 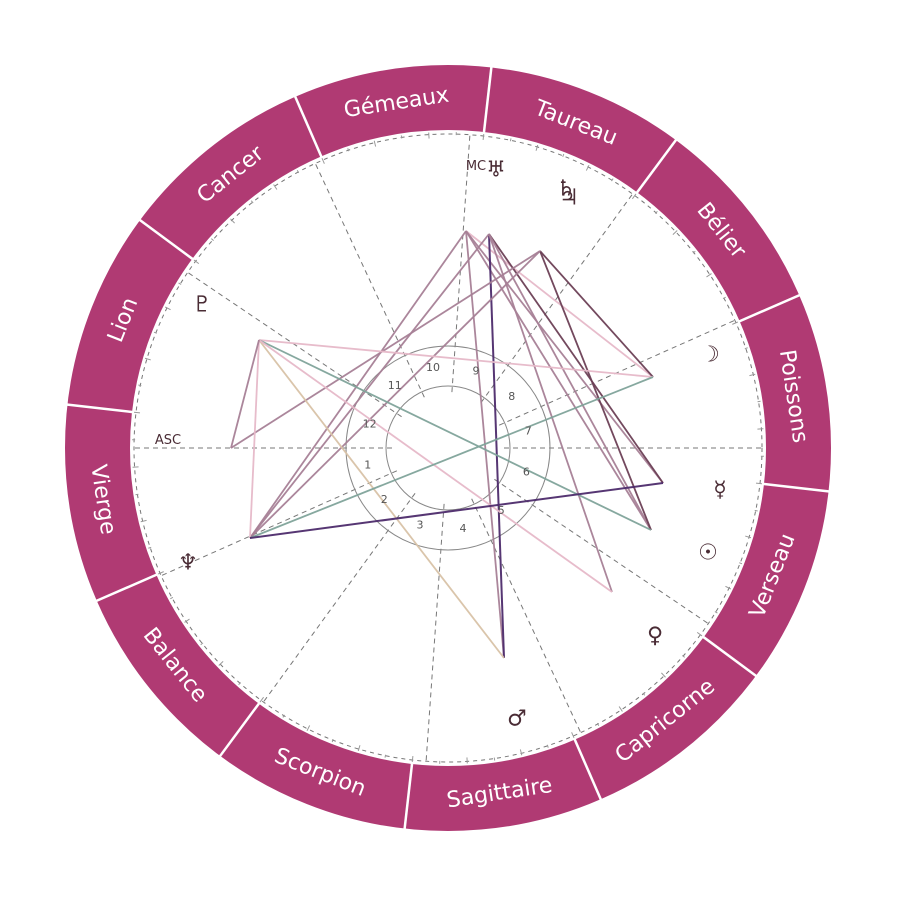 What do you see at coordinates (511, 396) in the screenshot?
I see `house-number-8: 8` at bounding box center [511, 396].